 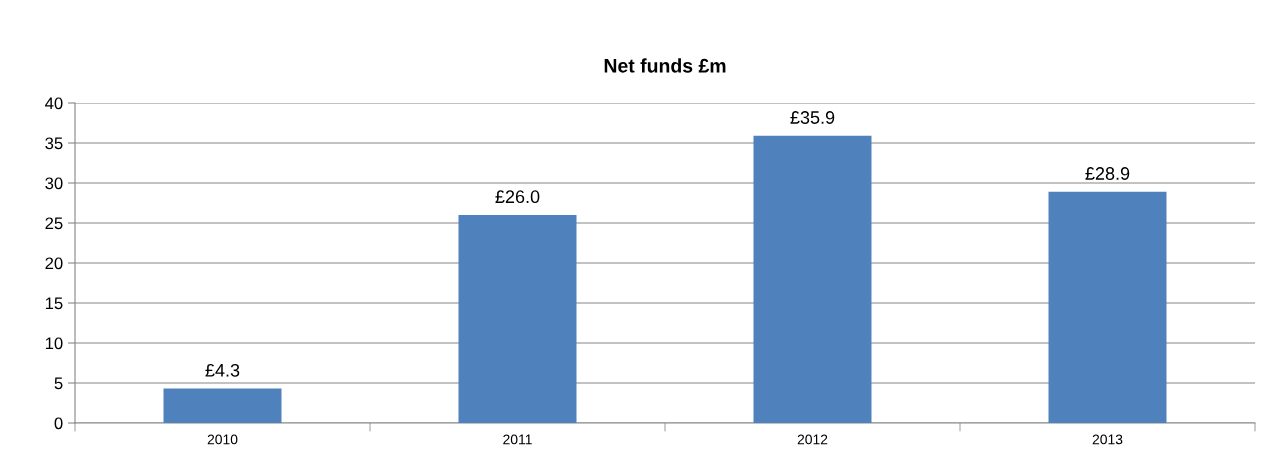 What do you see at coordinates (54, 343) in the screenshot?
I see `y-tick-label: 10` at bounding box center [54, 343].